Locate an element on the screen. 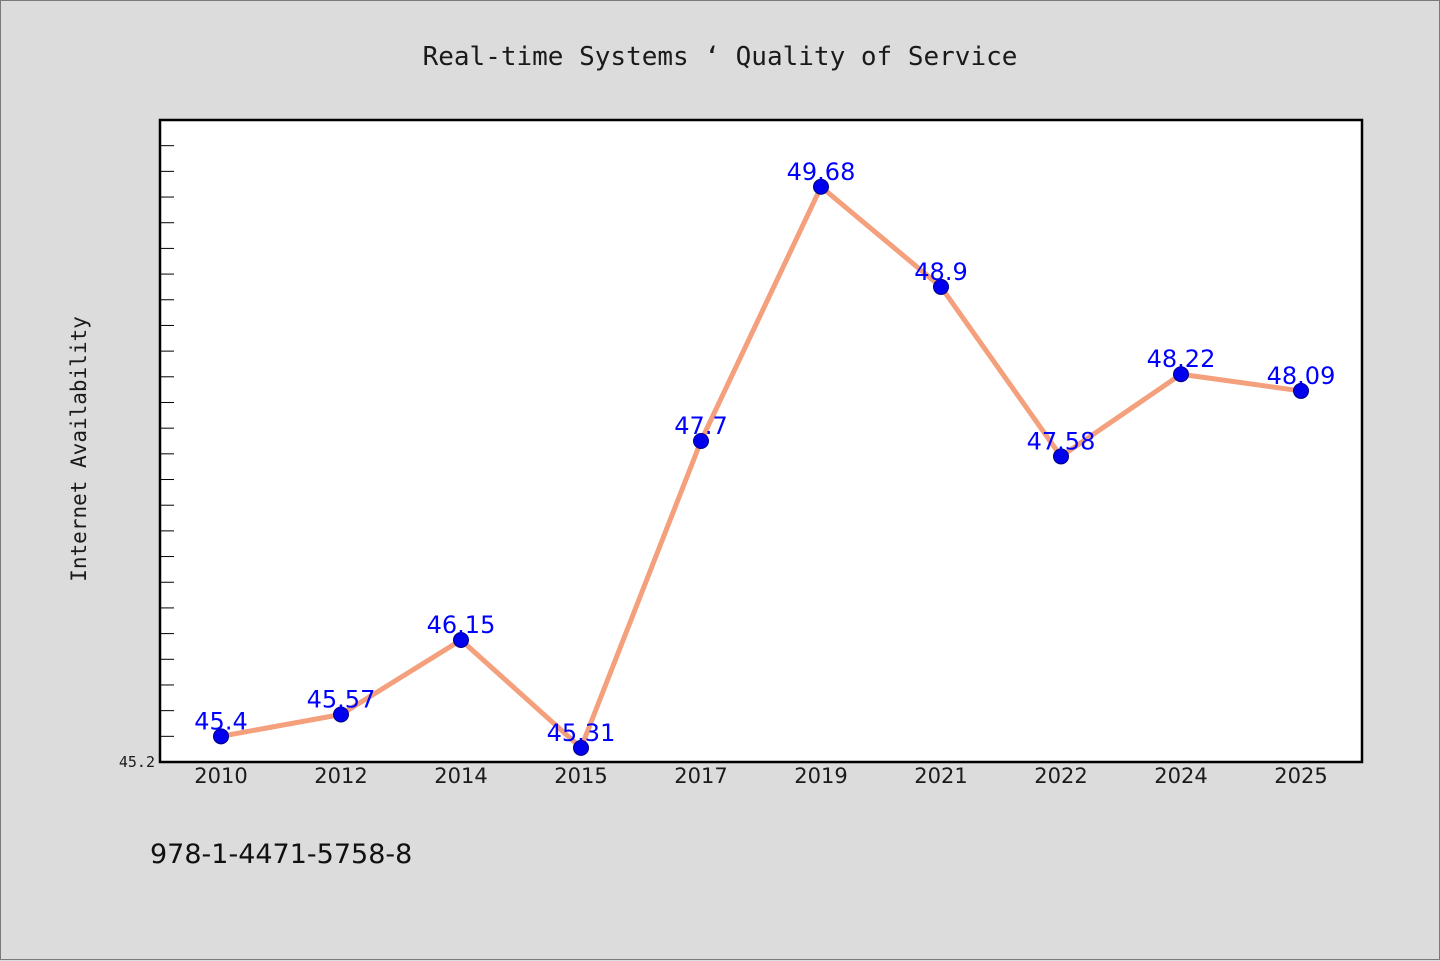 This screenshot has height=961, width=1440. x-tick-label: 2010 is located at coordinates (220, 776).